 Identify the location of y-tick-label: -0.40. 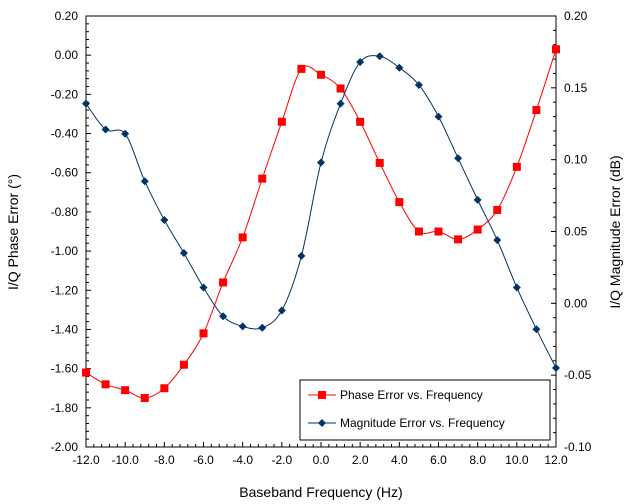
(65, 134).